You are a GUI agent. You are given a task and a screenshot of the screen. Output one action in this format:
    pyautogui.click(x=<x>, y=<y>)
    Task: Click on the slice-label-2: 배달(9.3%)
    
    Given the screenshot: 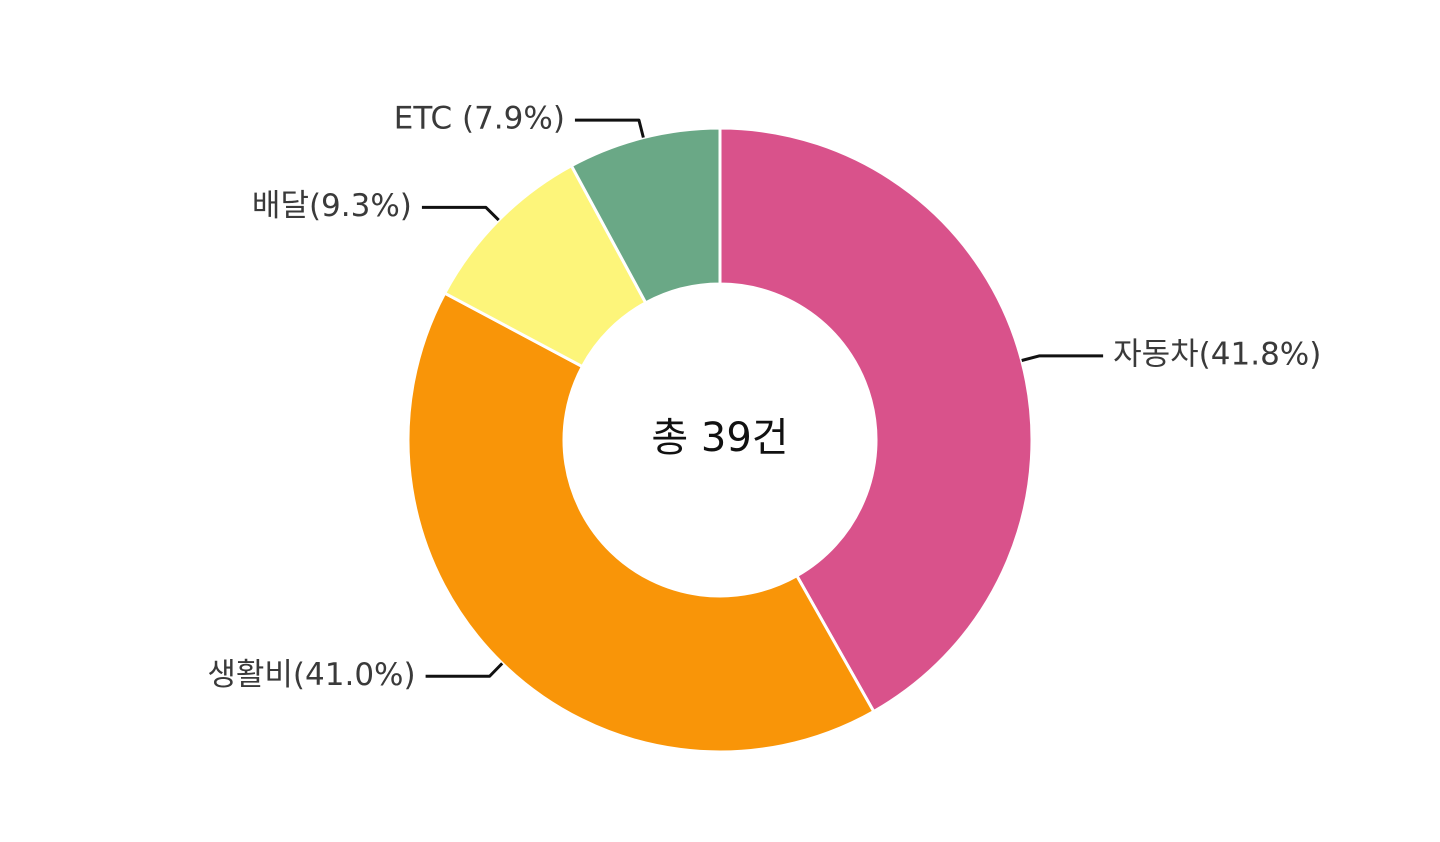 What is the action you would take?
    pyautogui.click(x=332, y=206)
    